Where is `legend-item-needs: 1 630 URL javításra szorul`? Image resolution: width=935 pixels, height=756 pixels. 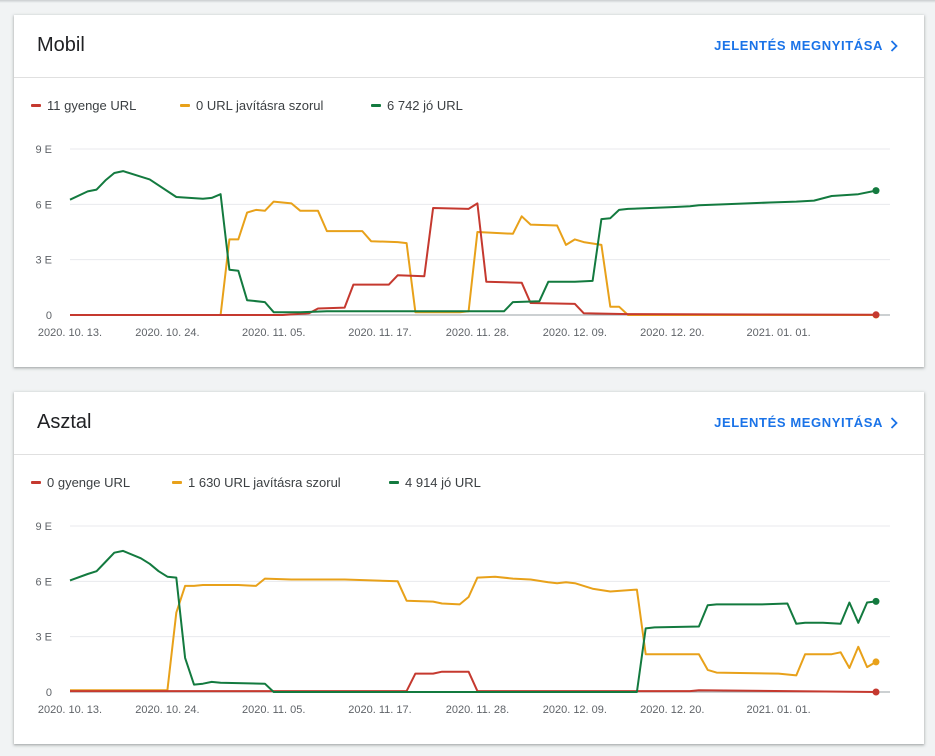 legend-item-needs: 1 630 URL javításra szorul is located at coordinates (256, 482).